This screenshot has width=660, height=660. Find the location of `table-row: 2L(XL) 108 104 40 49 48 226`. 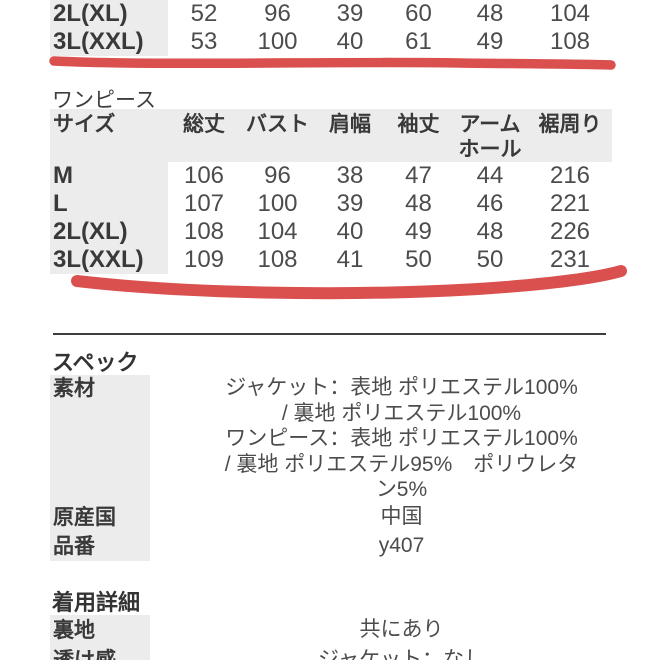

table-row: 2L(XL) 108 104 40 49 48 226 is located at coordinates (331, 232).